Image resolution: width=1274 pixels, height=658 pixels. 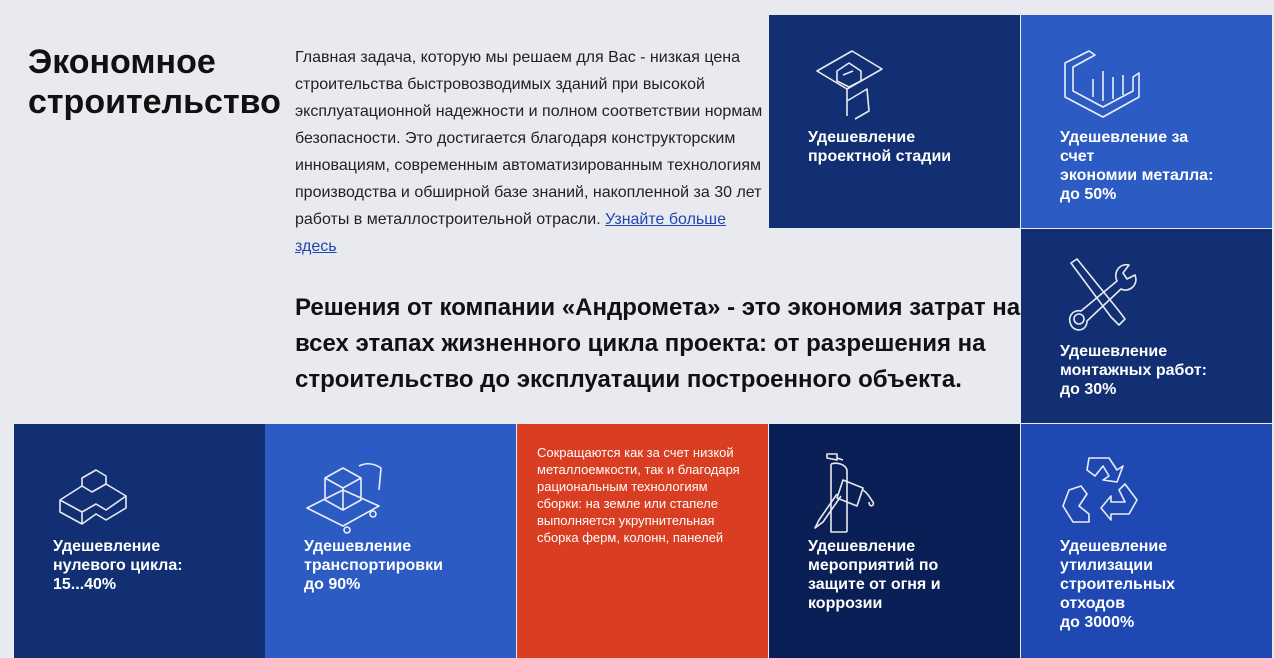 What do you see at coordinates (154, 82) in the screenshot?
I see `page-title: Экономное строительство` at bounding box center [154, 82].